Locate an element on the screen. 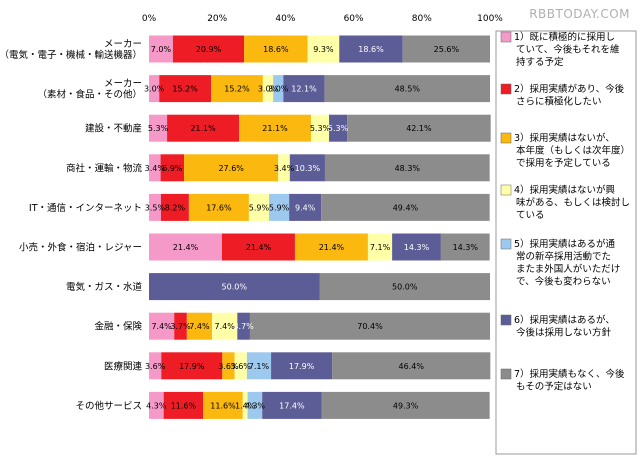 This screenshot has width=640, height=463. category-label: 金融・保険 is located at coordinates (118, 327).